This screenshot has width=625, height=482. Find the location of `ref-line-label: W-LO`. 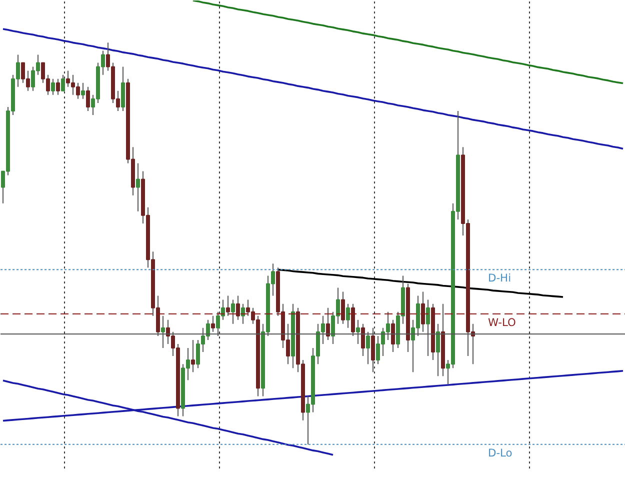

ref-line-label: W-LO is located at coordinates (502, 322).